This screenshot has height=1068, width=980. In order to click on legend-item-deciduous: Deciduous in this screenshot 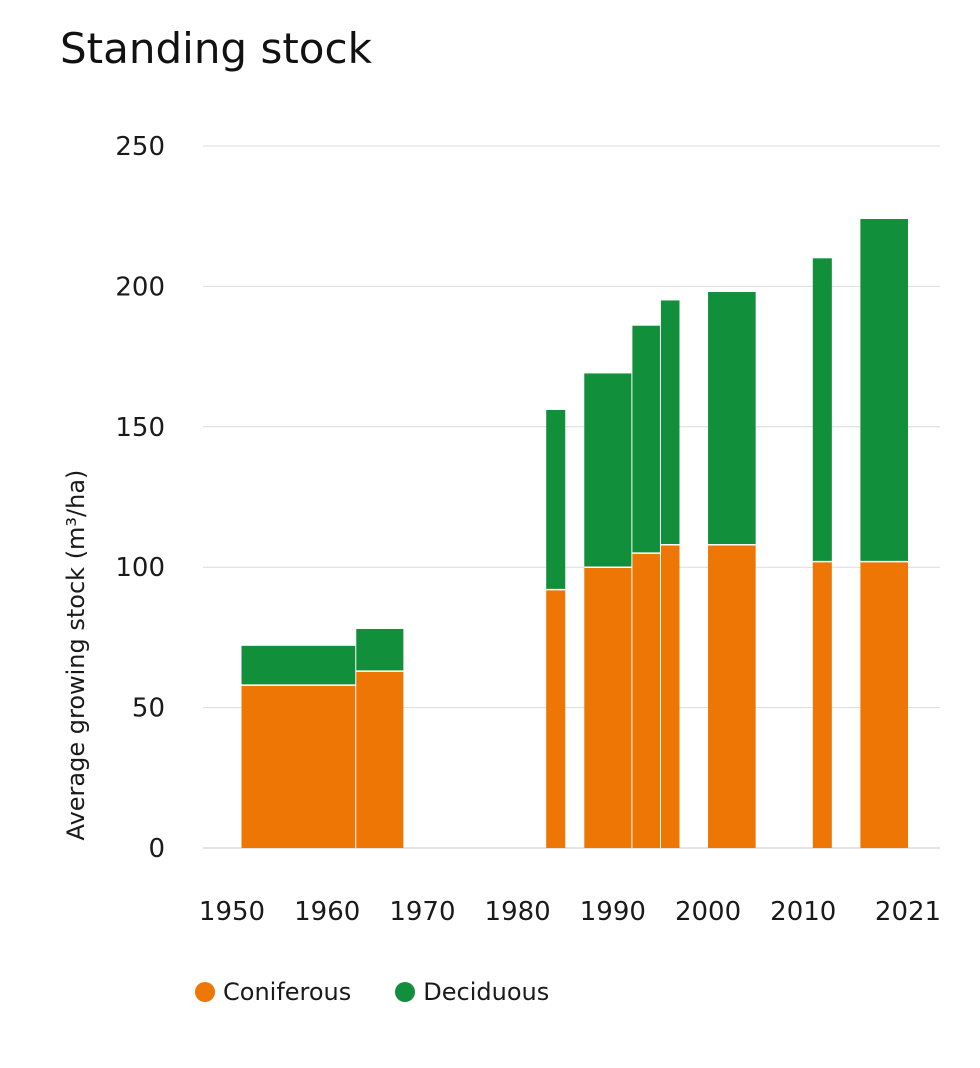, I will do `click(472, 992)`.